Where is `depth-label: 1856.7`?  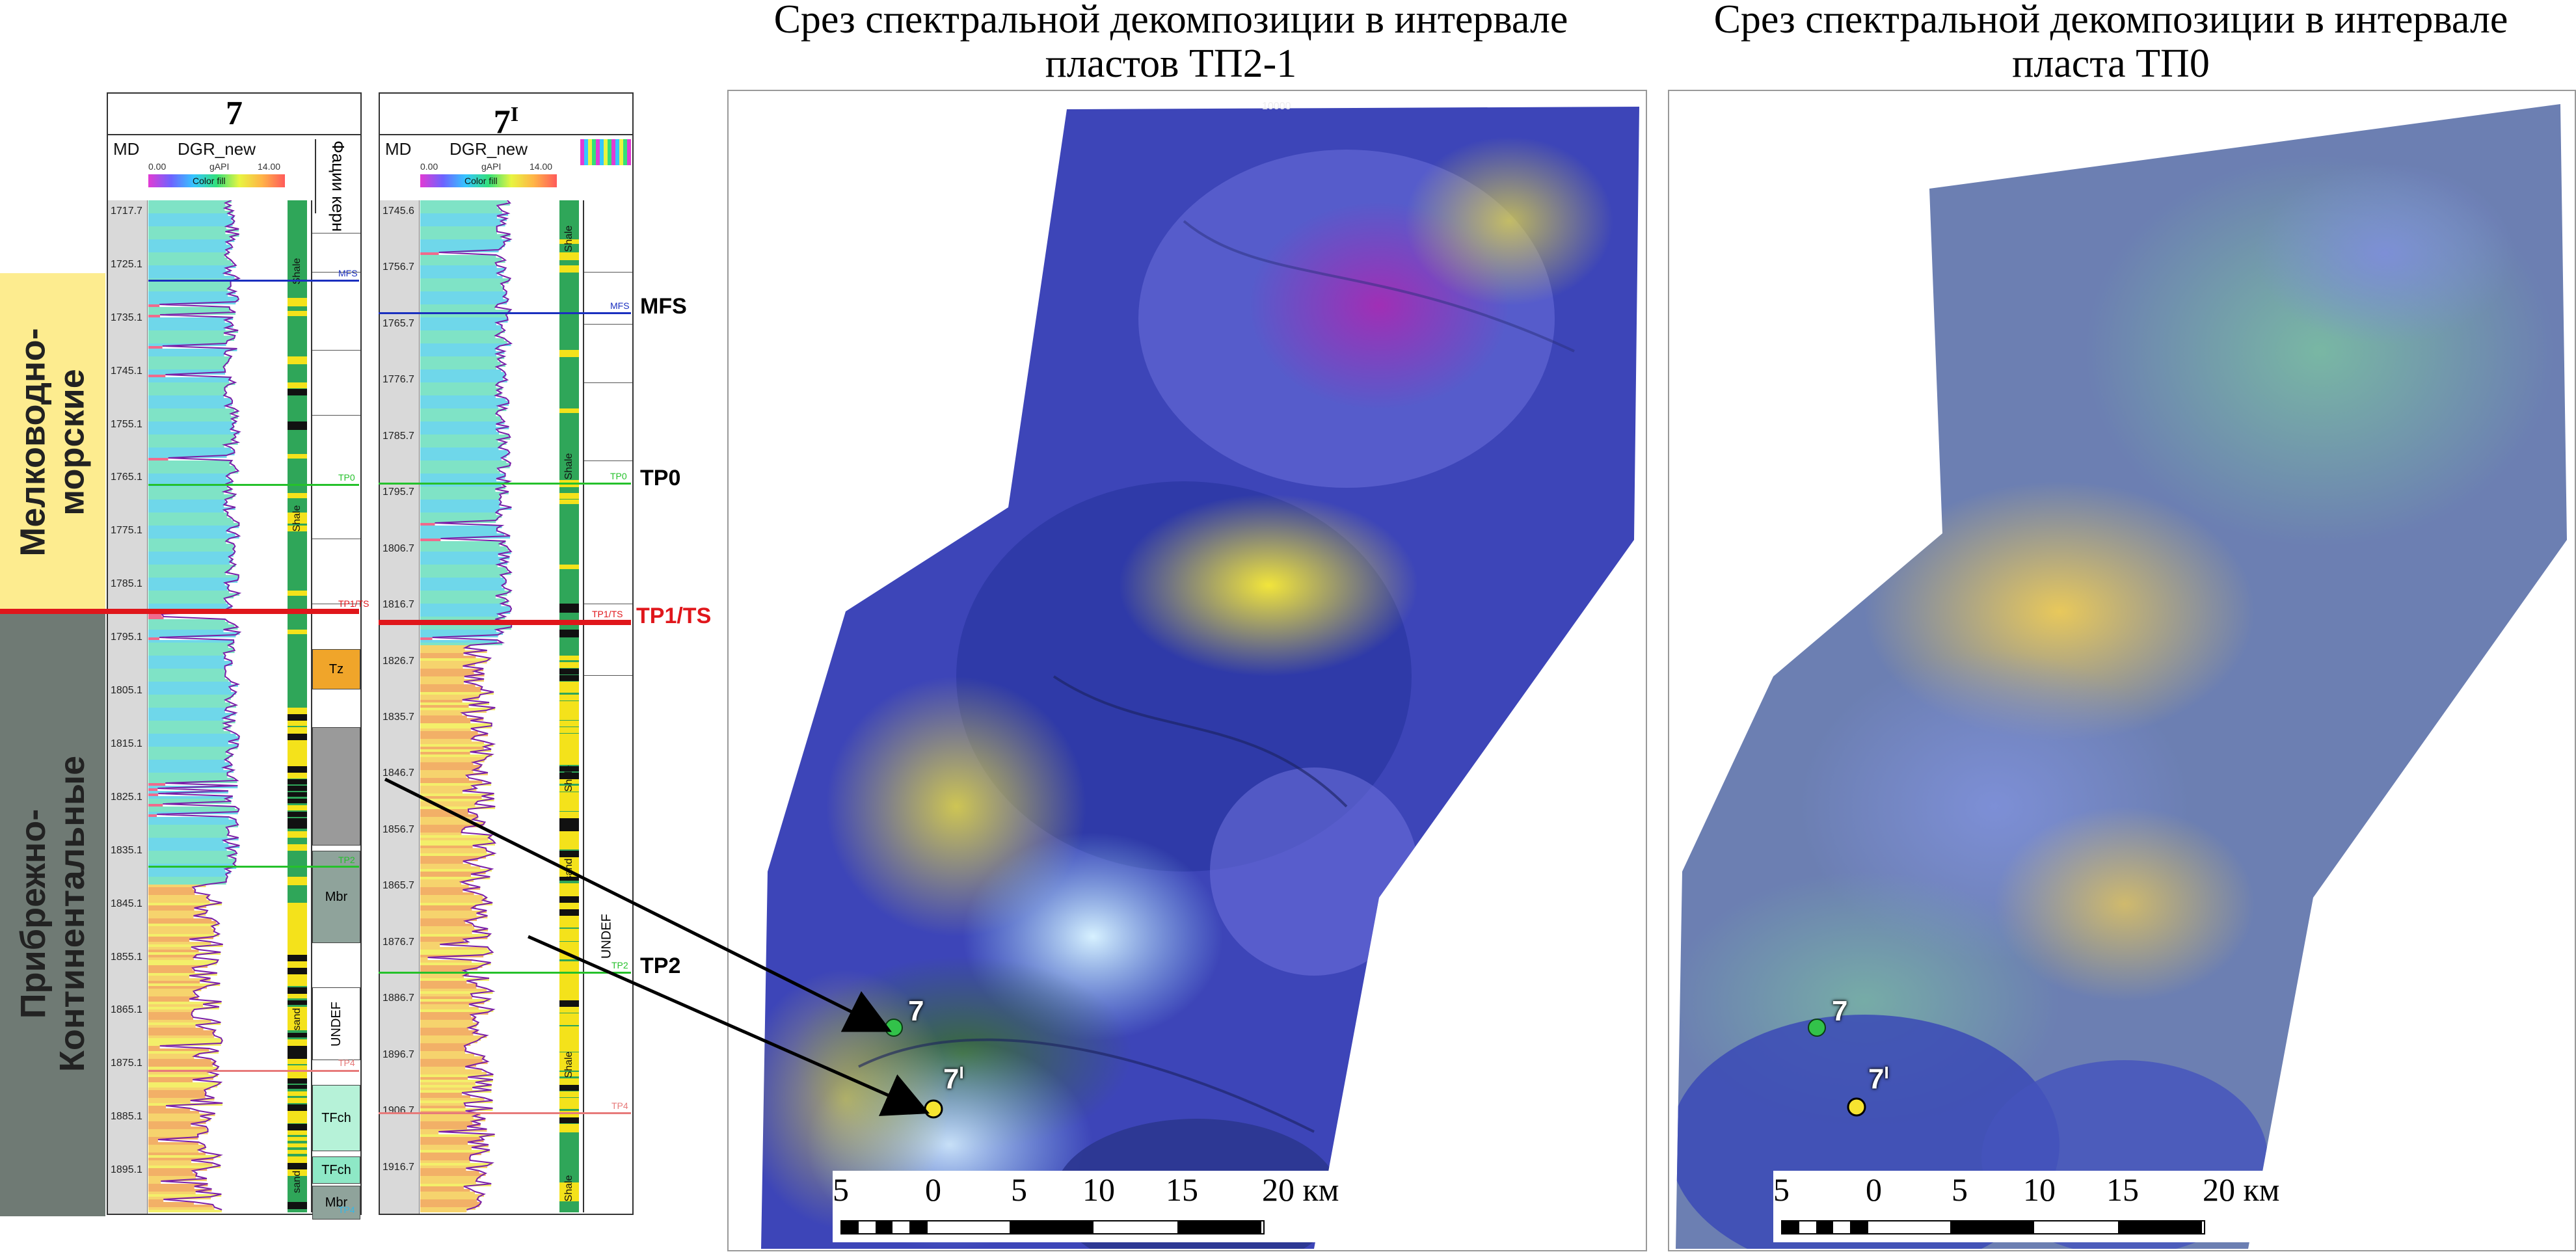 depth-label: 1856.7 is located at coordinates (398, 829).